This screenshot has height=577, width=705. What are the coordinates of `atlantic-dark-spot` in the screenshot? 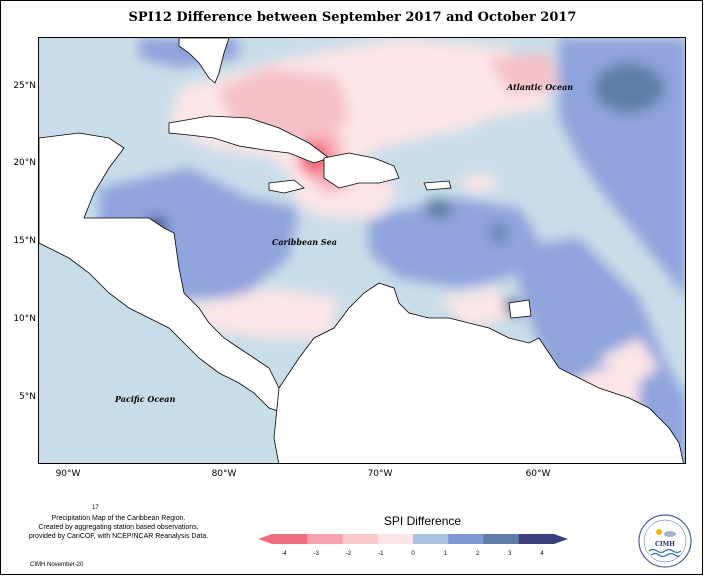 It's located at (629, 88).